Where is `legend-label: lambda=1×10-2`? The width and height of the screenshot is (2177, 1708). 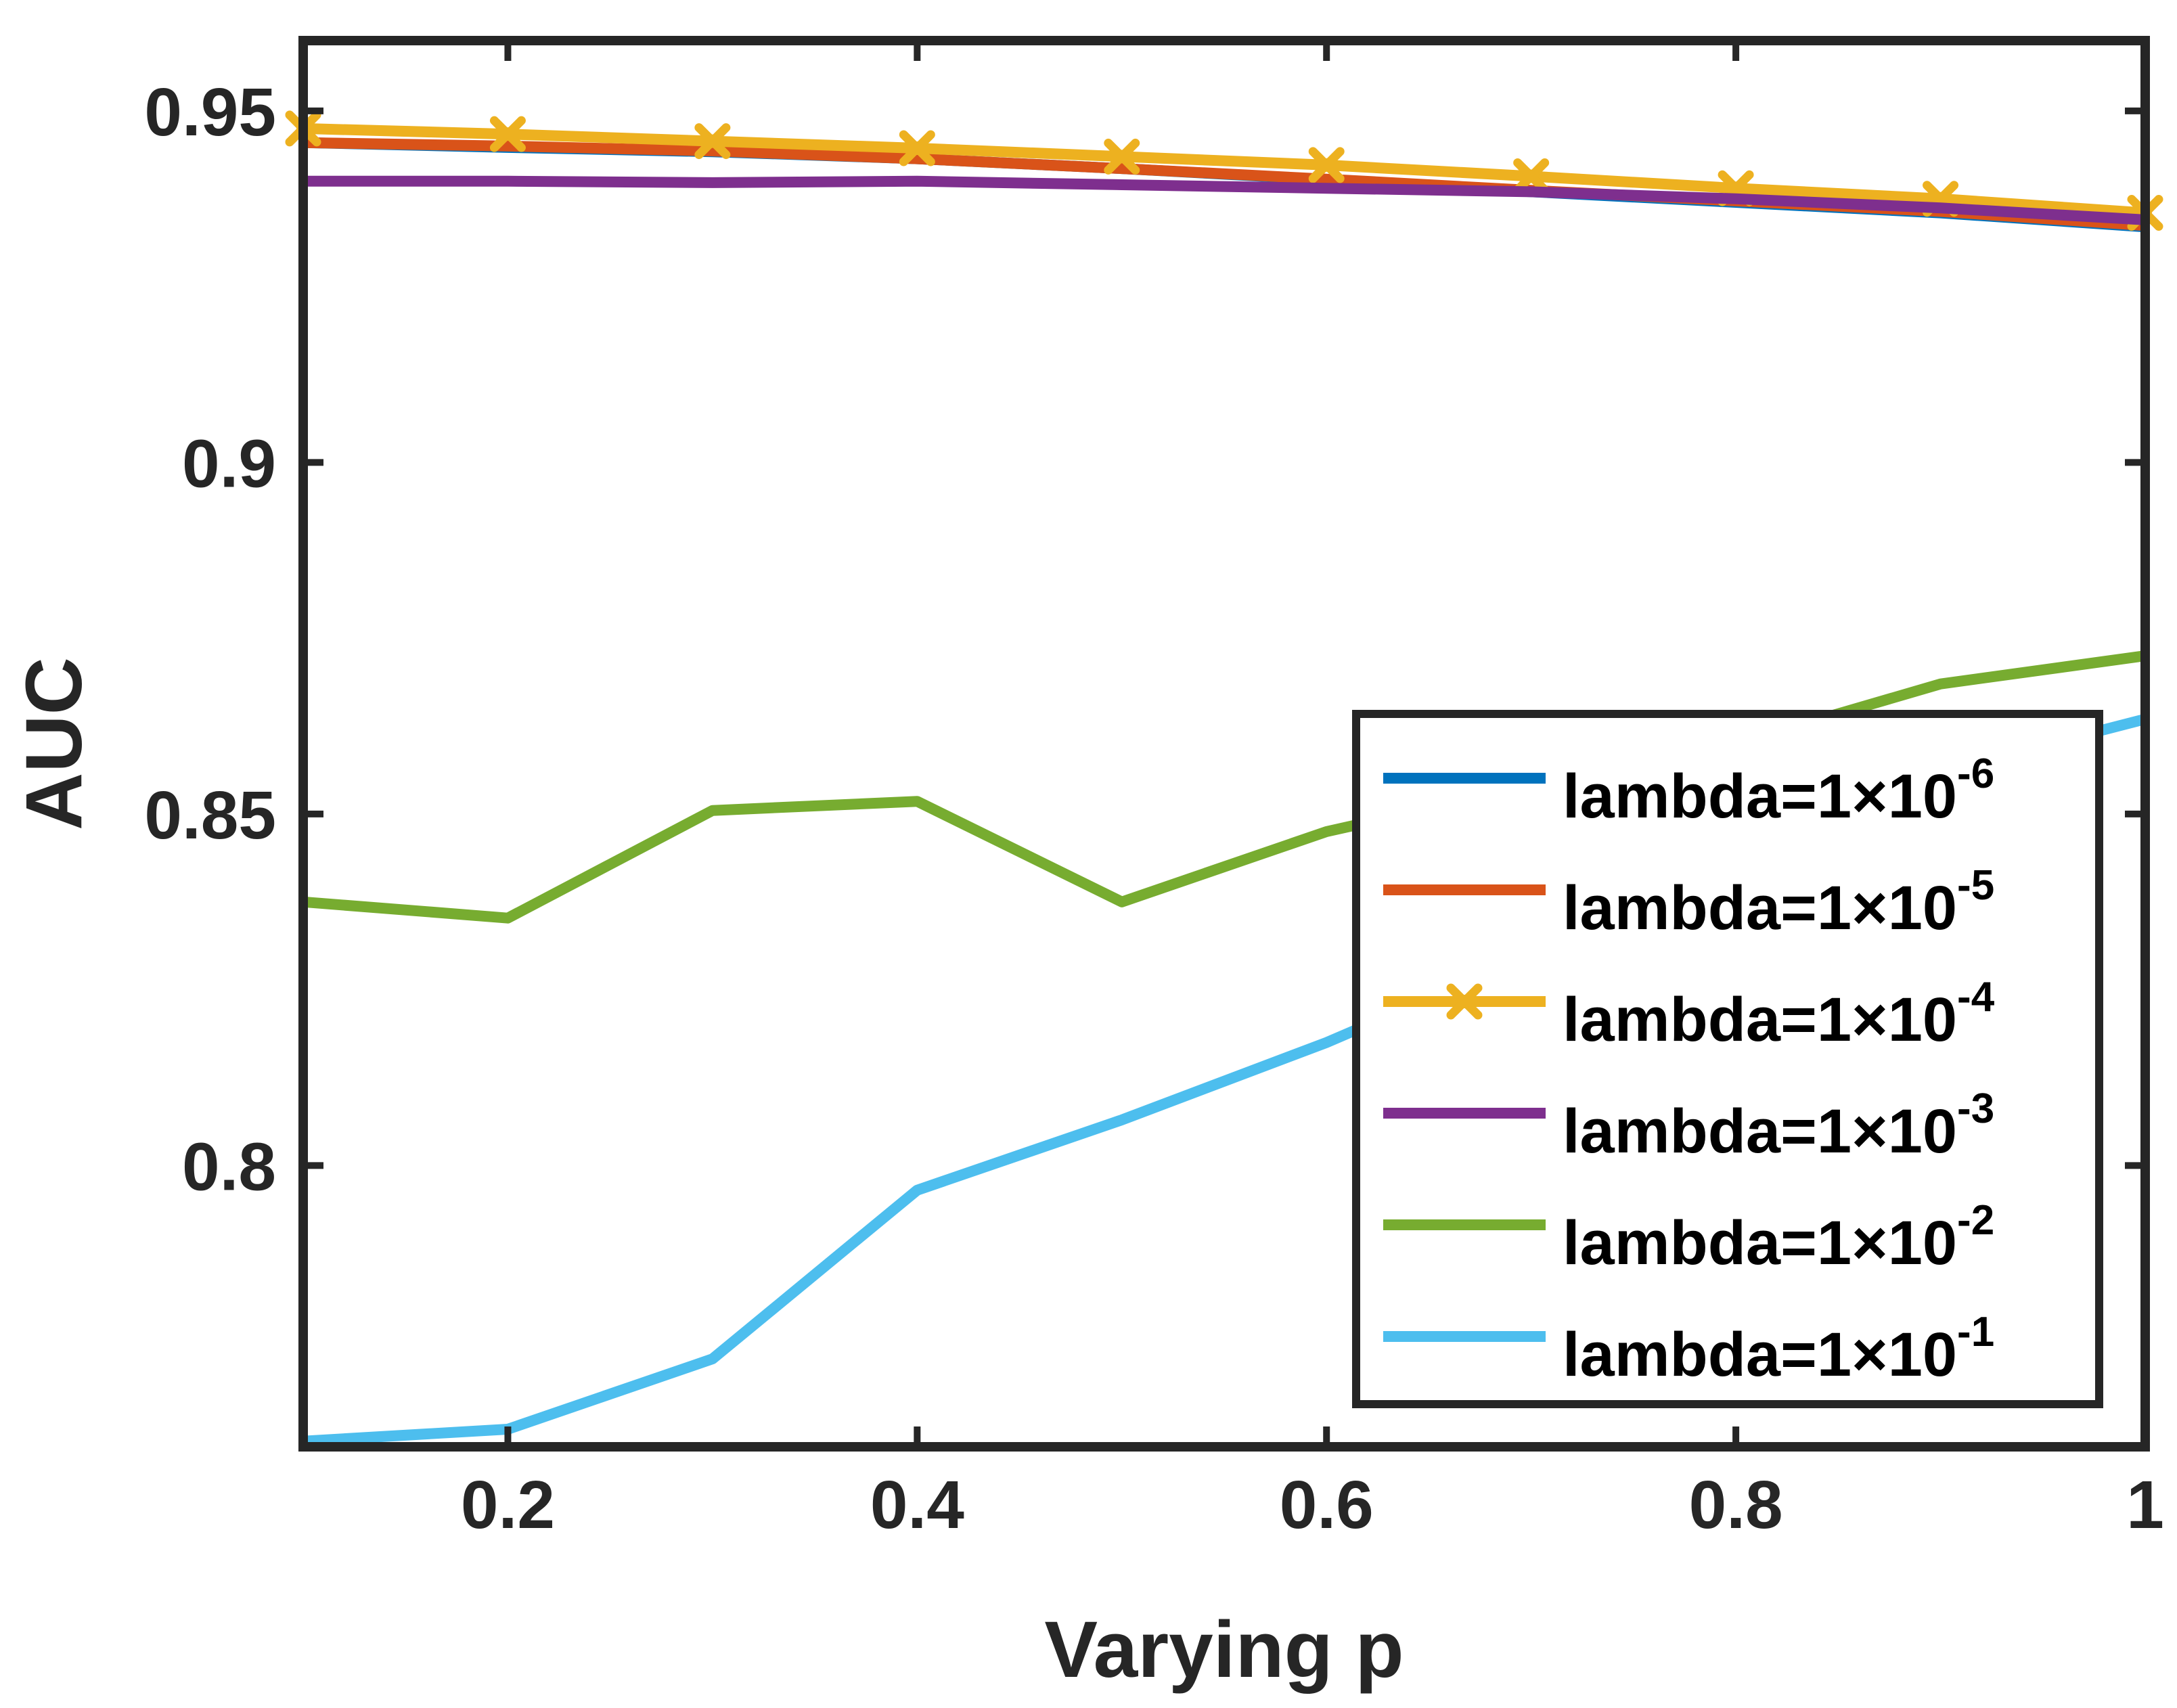
legend-label: lambda=1×10-2 is located at coordinates (1778, 1237).